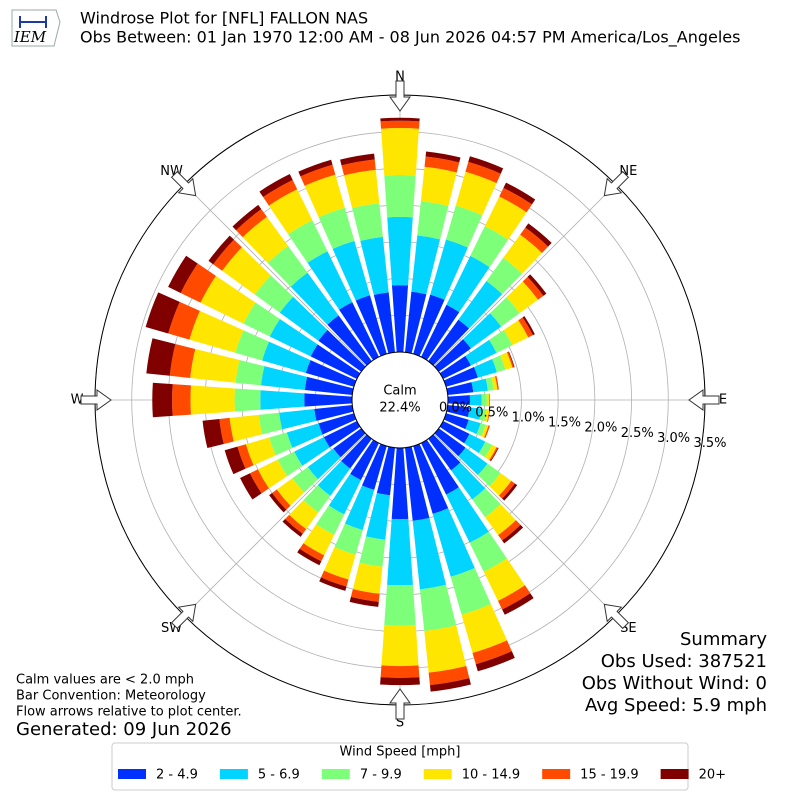 This screenshot has height=800, width=800. I want to click on note: Flow arrows relative to plot center., so click(129, 712).